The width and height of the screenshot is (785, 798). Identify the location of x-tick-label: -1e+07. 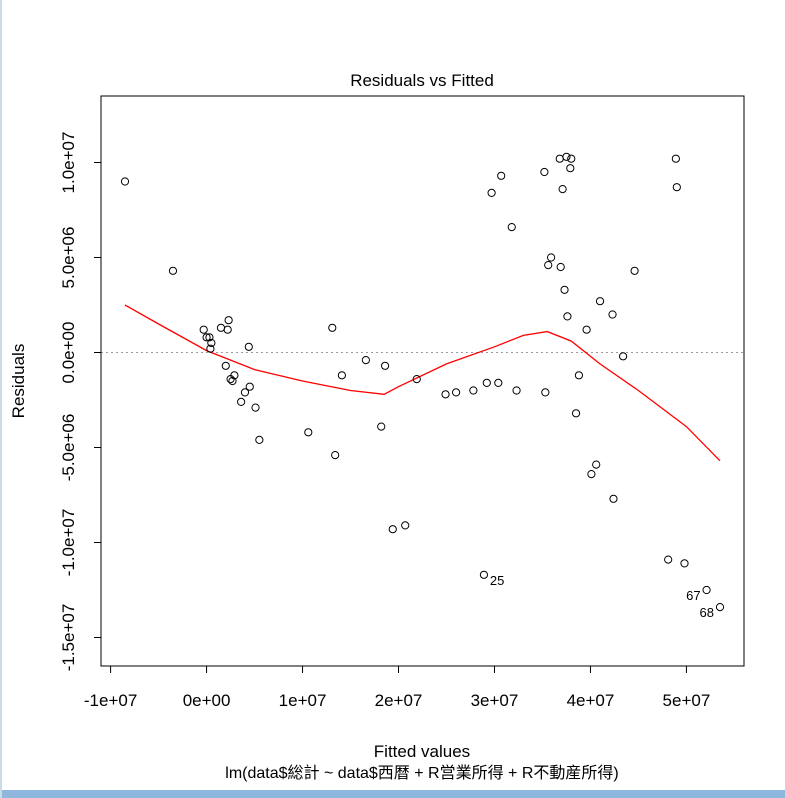
(110, 700).